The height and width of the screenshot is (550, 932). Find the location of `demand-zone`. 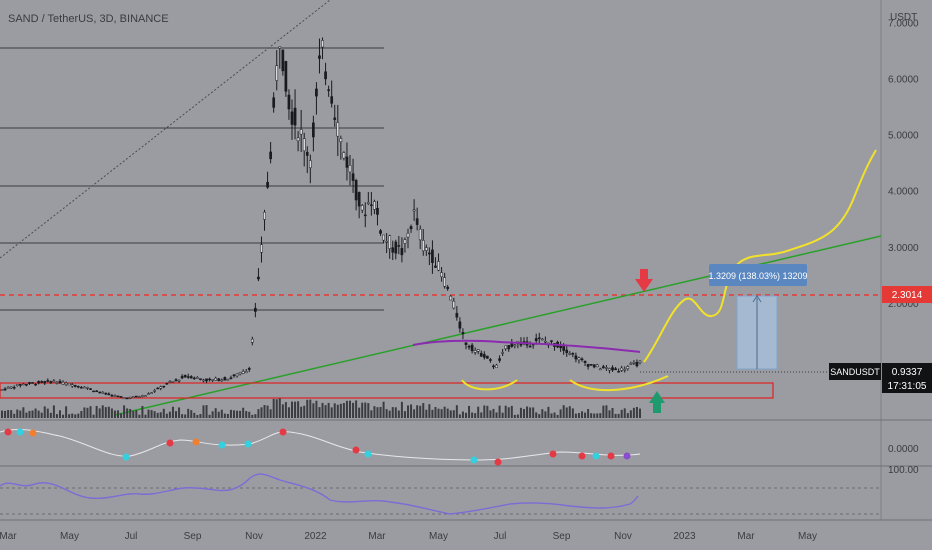

demand-zone is located at coordinates (387, 390).